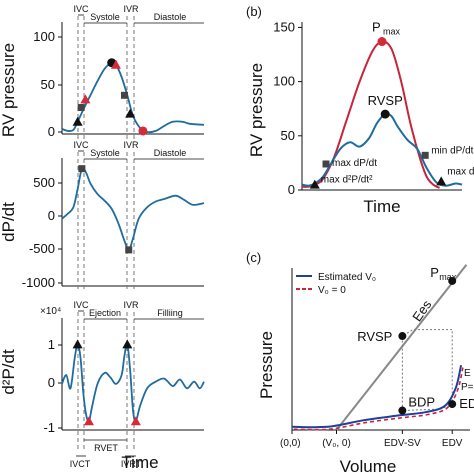 The image size is (474, 474). I want to click on a-phase-systole-1: Systole, so click(105, 153).